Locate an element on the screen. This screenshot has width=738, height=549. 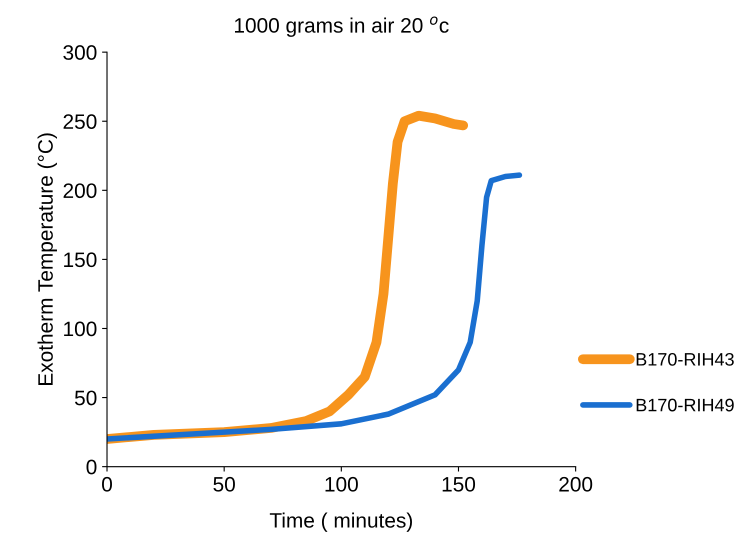
y-tick-label: 100 is located at coordinates (80, 328).